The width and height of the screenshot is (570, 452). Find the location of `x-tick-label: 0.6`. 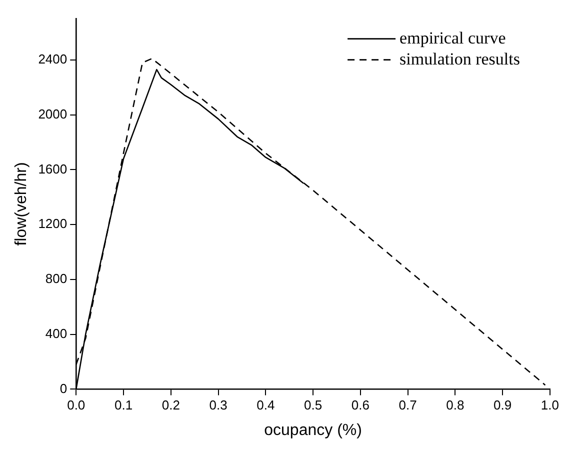

x-tick-label: 0.6 is located at coordinates (360, 405).